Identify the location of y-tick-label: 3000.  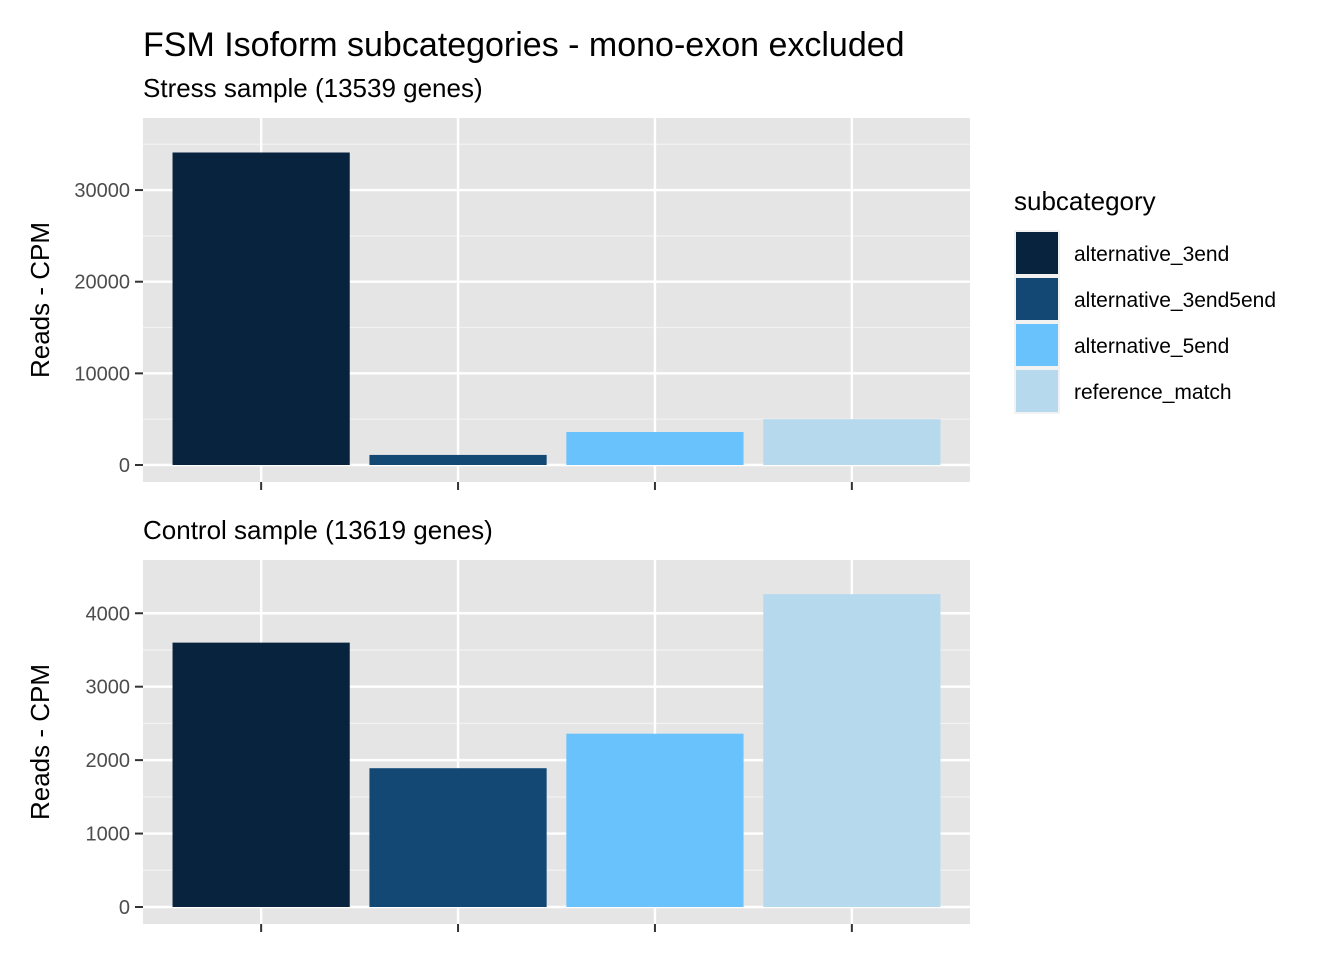
(108, 688).